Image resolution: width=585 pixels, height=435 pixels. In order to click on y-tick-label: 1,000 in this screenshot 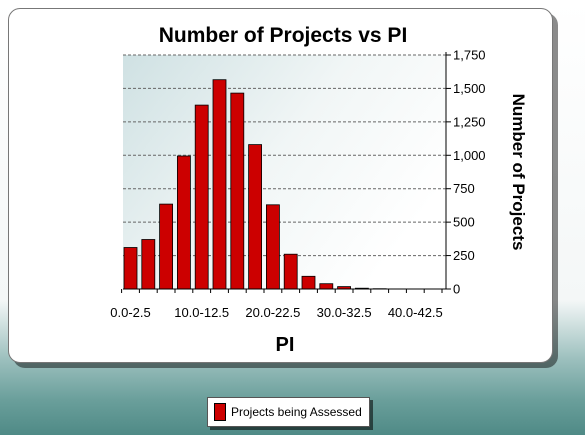, I will do `click(469, 155)`.